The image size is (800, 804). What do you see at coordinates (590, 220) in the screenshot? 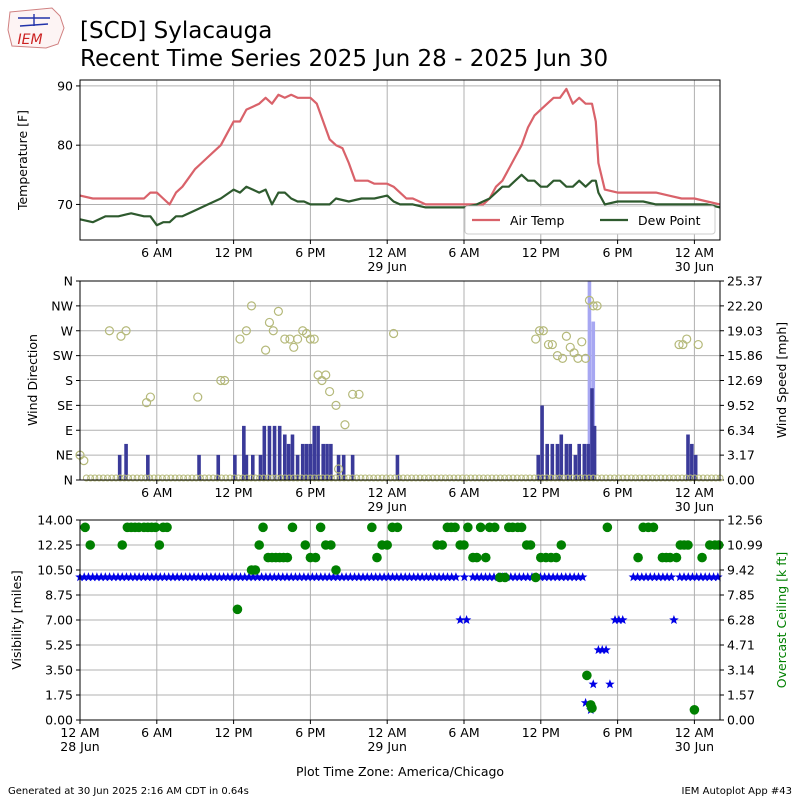
I see `temperature-legend: Air Temp Dew Point` at bounding box center [590, 220].